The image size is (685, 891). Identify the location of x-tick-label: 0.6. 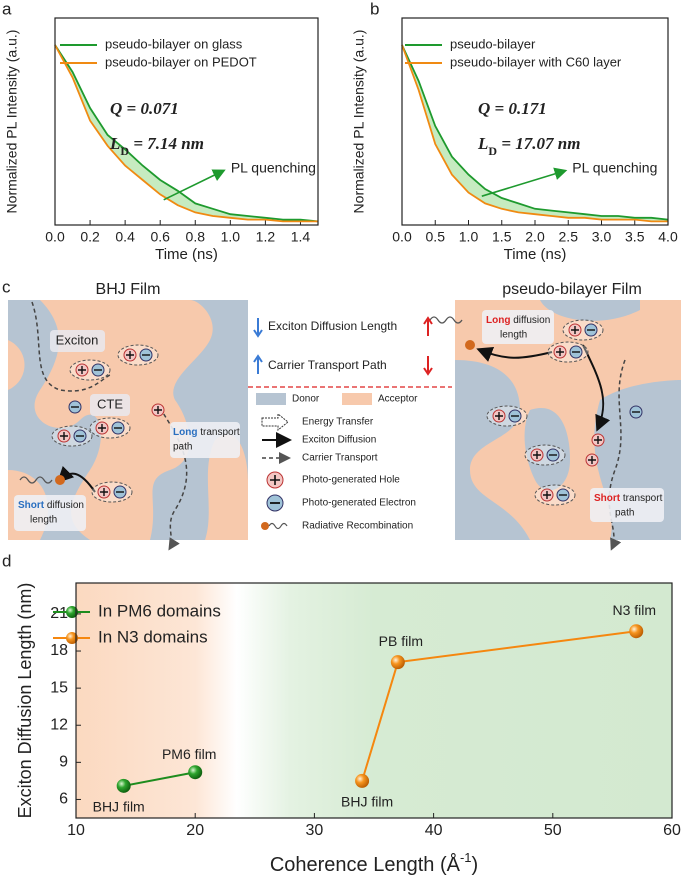
(160, 237).